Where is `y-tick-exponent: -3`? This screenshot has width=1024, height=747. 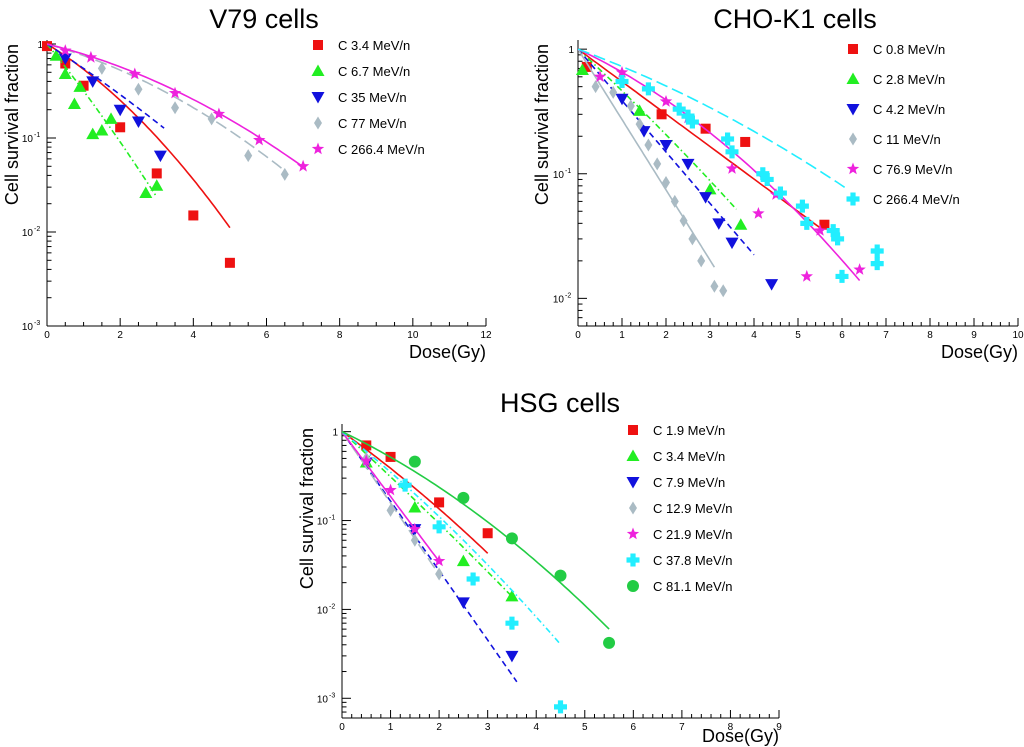
y-tick-exponent: -3 is located at coordinates (37, 323).